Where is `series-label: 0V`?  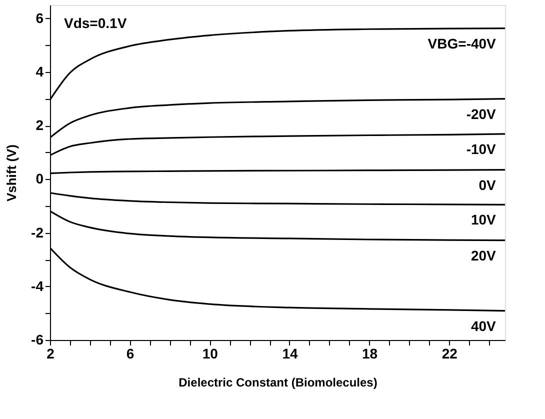 series-label: 0V is located at coordinates (487, 184).